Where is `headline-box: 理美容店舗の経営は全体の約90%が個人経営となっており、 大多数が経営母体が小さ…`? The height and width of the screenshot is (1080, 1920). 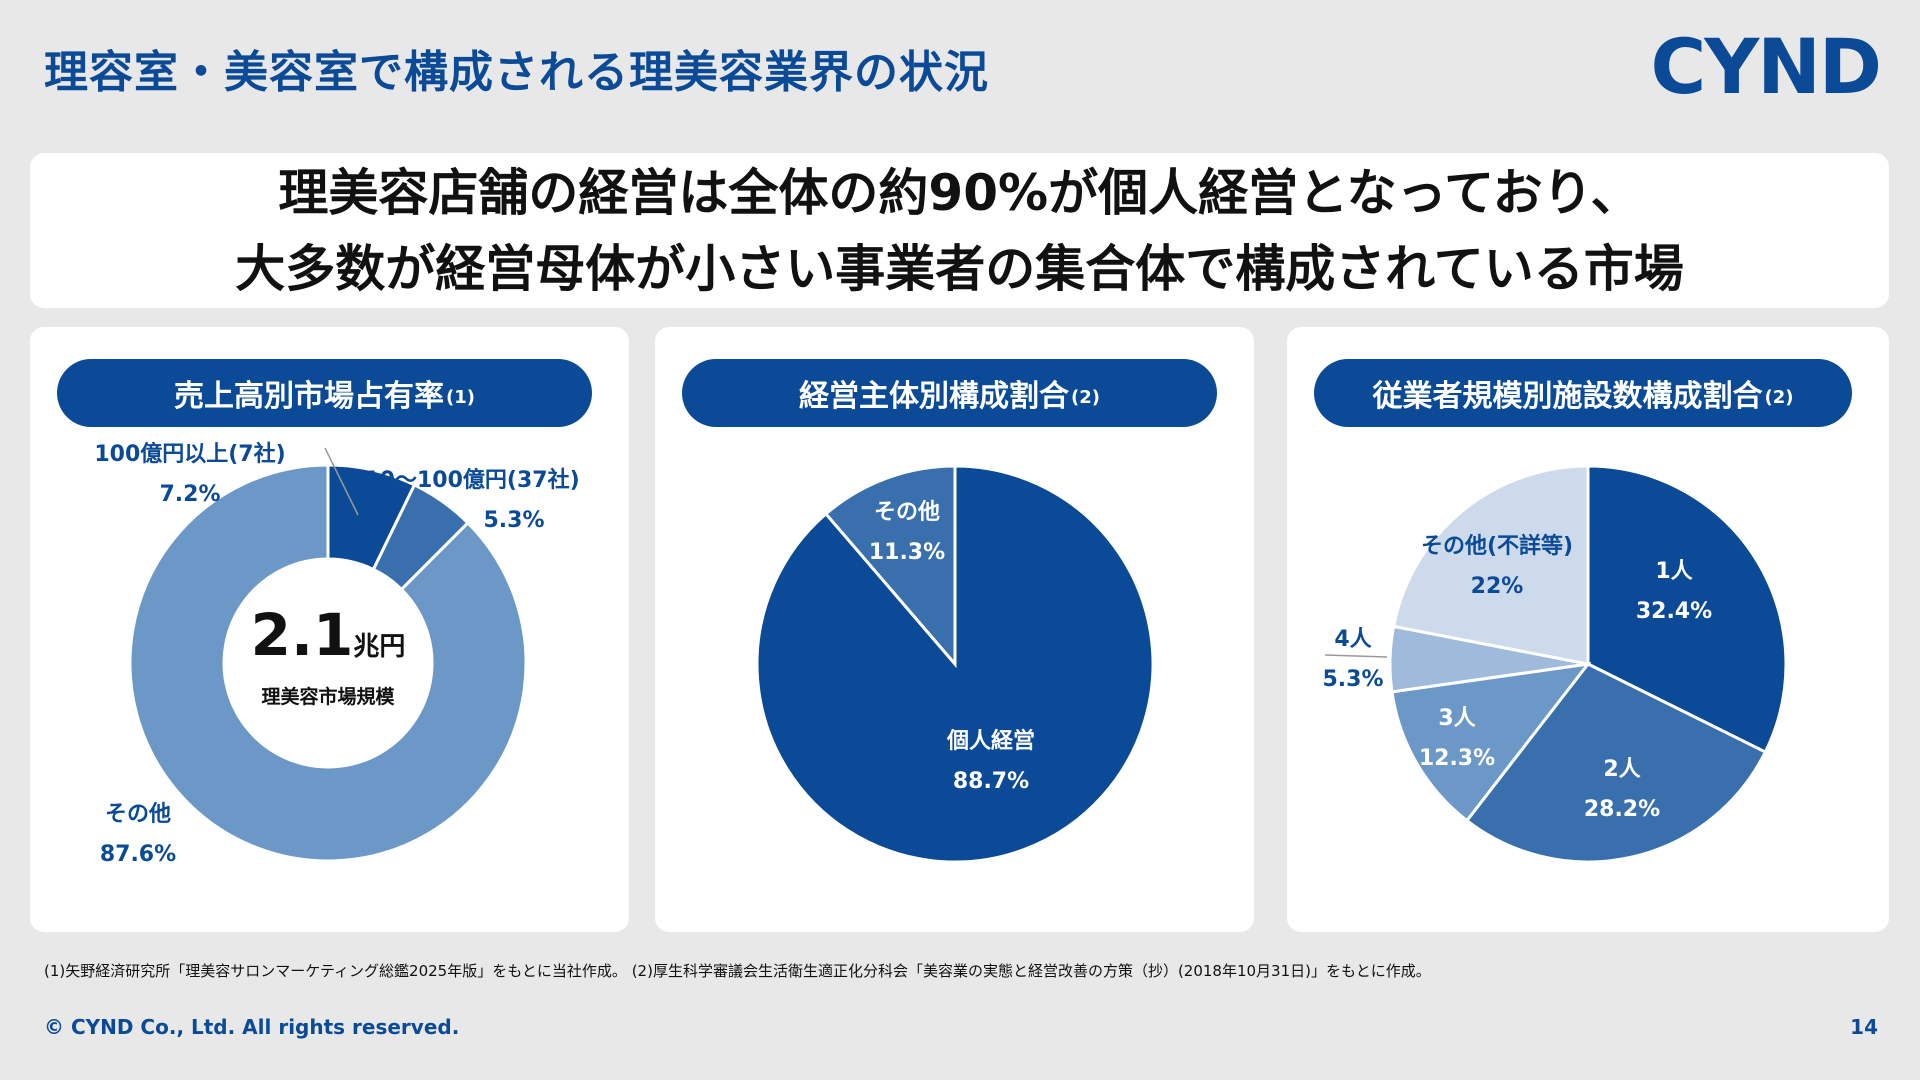 headline-box: 理美容店舗の経営は全体の約90%が個人経営となっており、 大多数が経営母体が小さ… is located at coordinates (959, 230).